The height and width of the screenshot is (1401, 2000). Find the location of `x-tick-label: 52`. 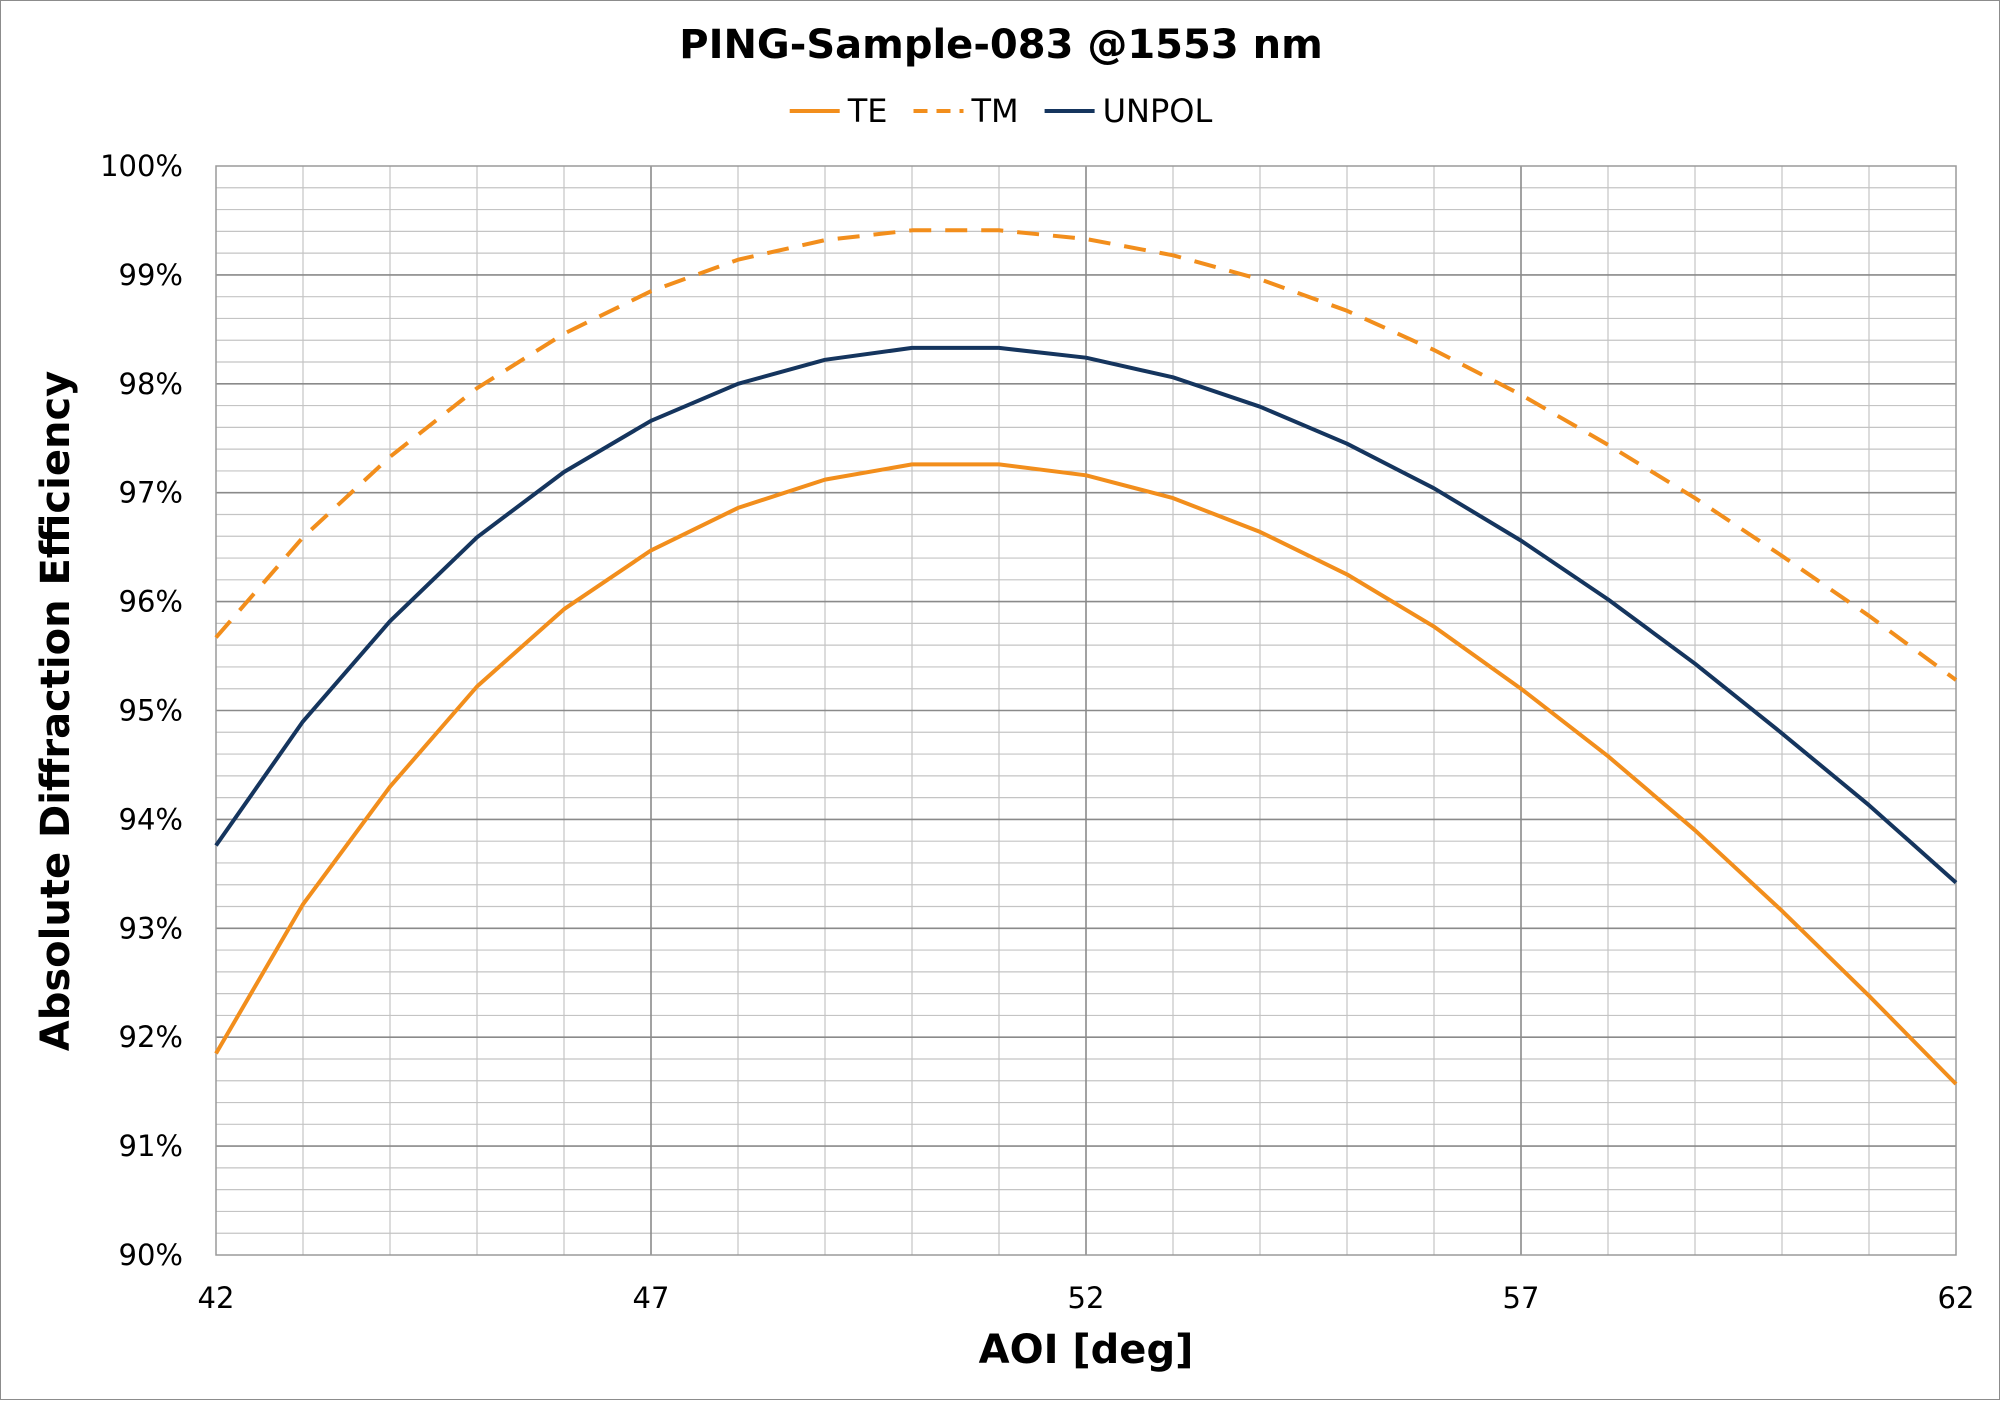

x-tick-label: 52 is located at coordinates (1086, 1298).